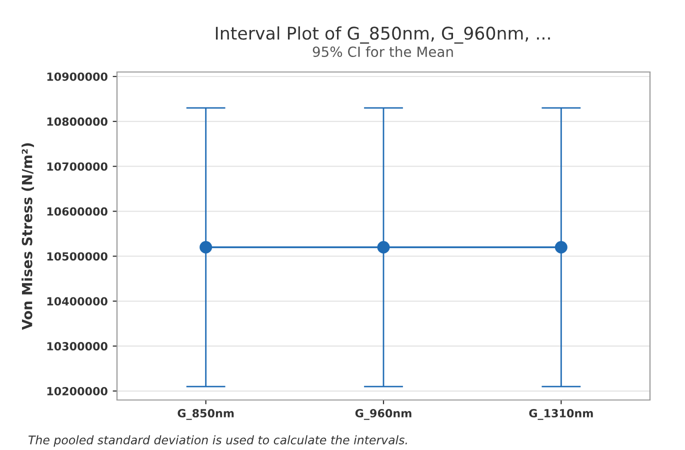 Image resolution: width=685 pixels, height=450 pixels. I want to click on y-tick-label: 10900000, so click(77, 76).